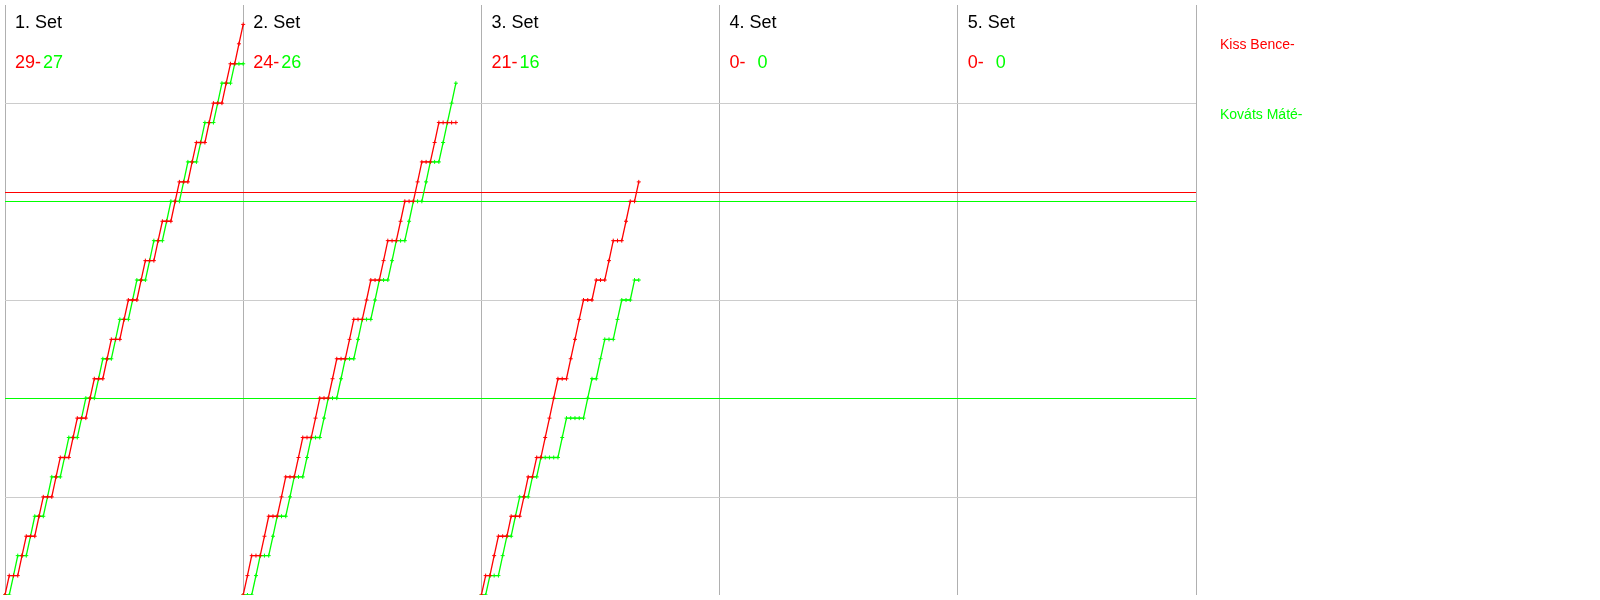 The width and height of the screenshot is (1600, 600). What do you see at coordinates (291, 62) in the screenshot?
I see `annotation: 26` at bounding box center [291, 62].